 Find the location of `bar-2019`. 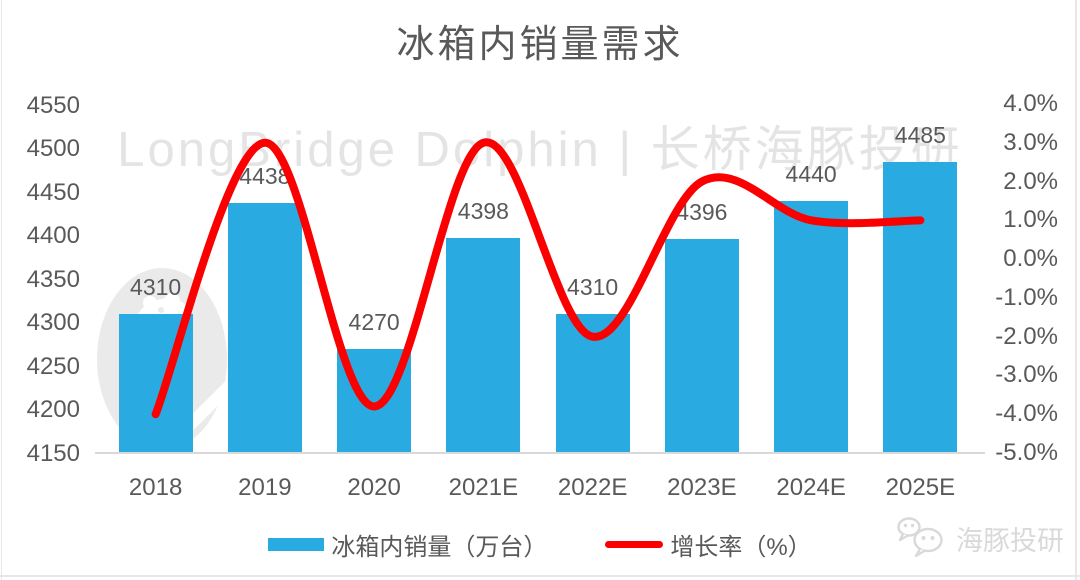

bar-2019 is located at coordinates (264, 328).